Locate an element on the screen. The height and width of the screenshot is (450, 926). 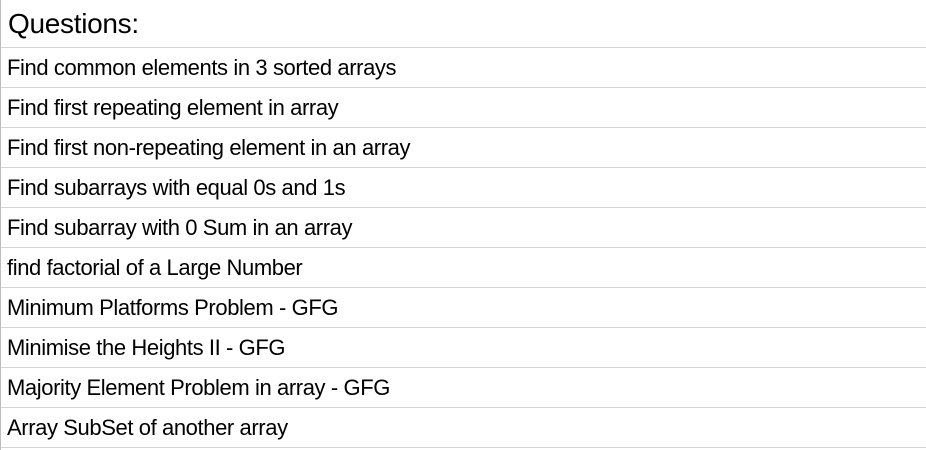
question-text: Minimum Platforms Problem - GFG is located at coordinates (173, 307).